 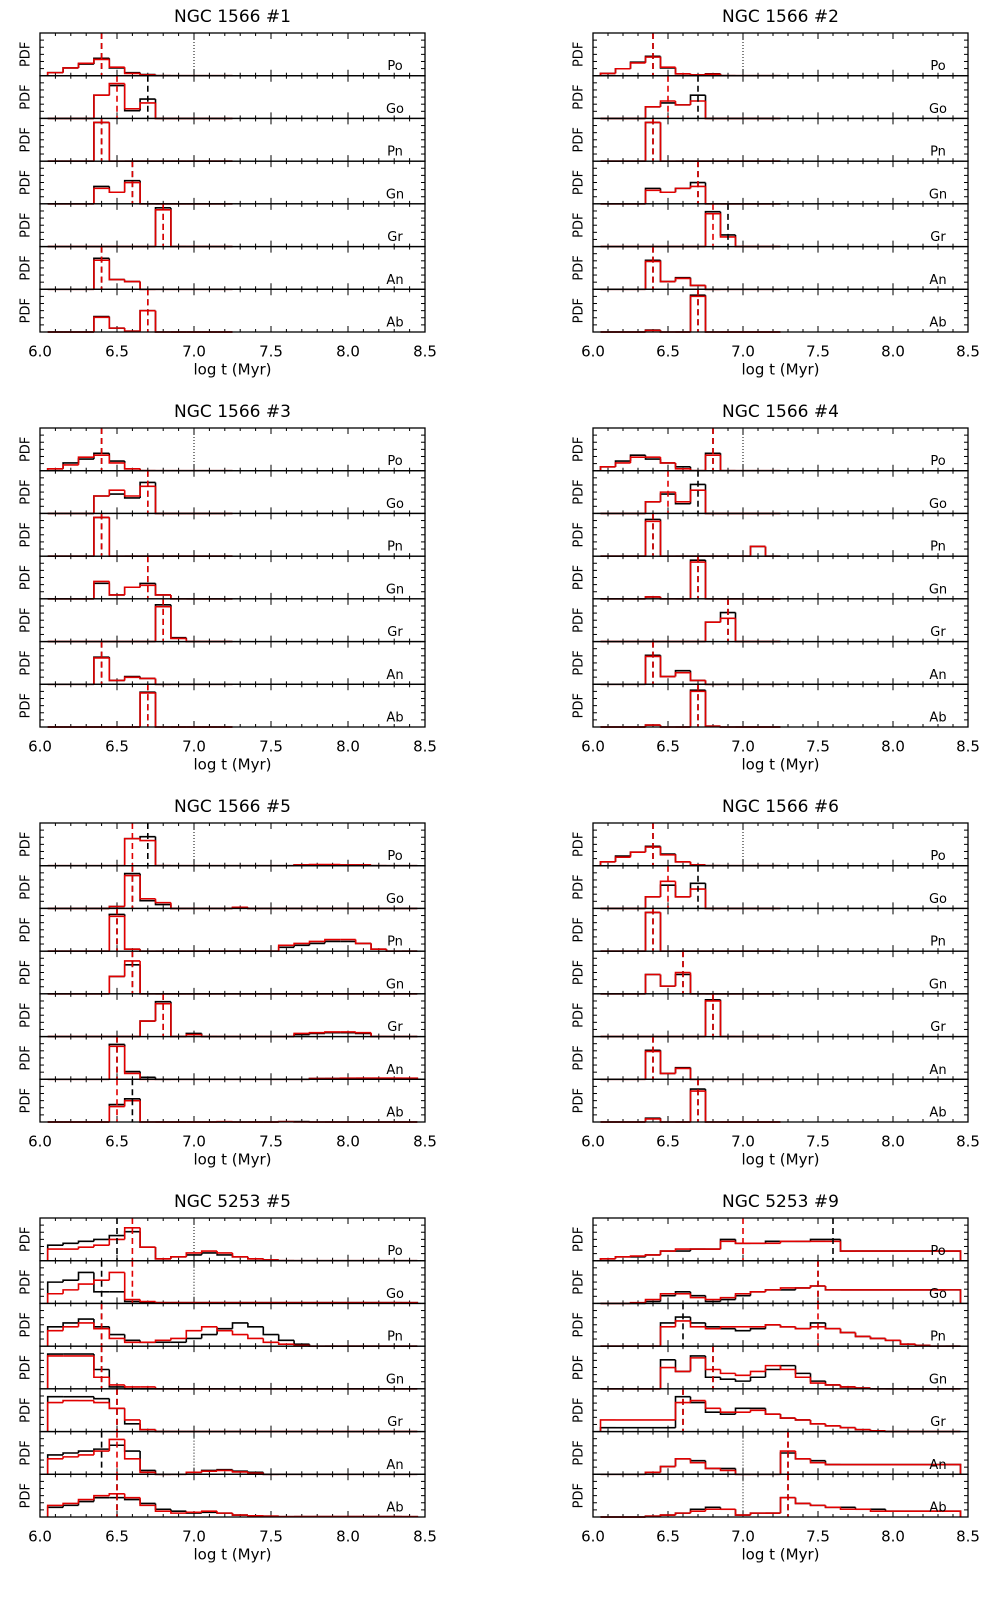 I want to click on subplot-label: Go, so click(x=938, y=899).